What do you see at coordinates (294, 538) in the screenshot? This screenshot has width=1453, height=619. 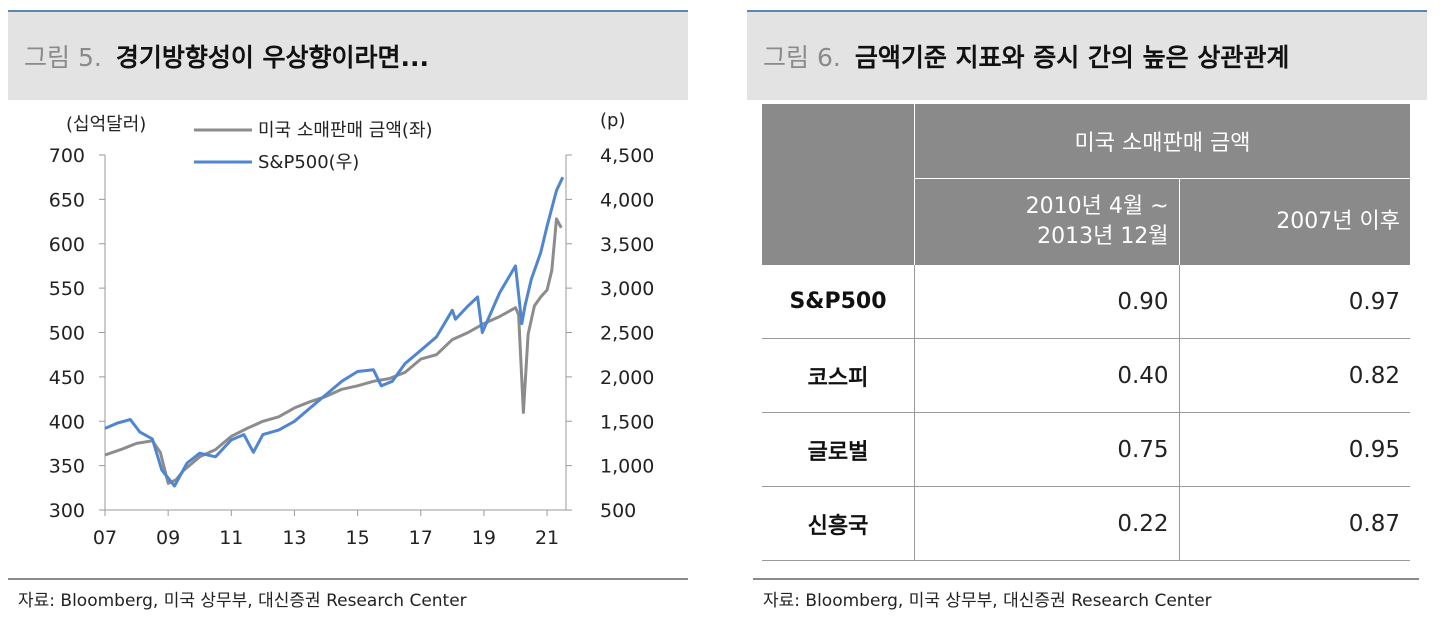 I see `x-tick-label: 13` at bounding box center [294, 538].